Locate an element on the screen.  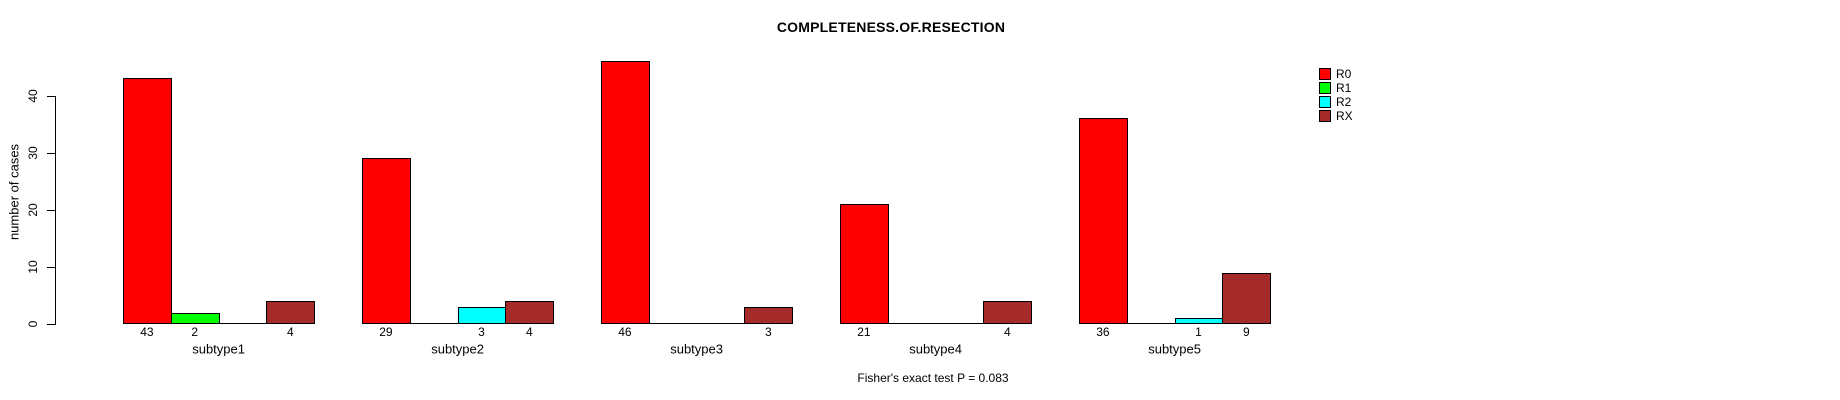
zero-bar-r2-subtype4 is located at coordinates (960, 323).